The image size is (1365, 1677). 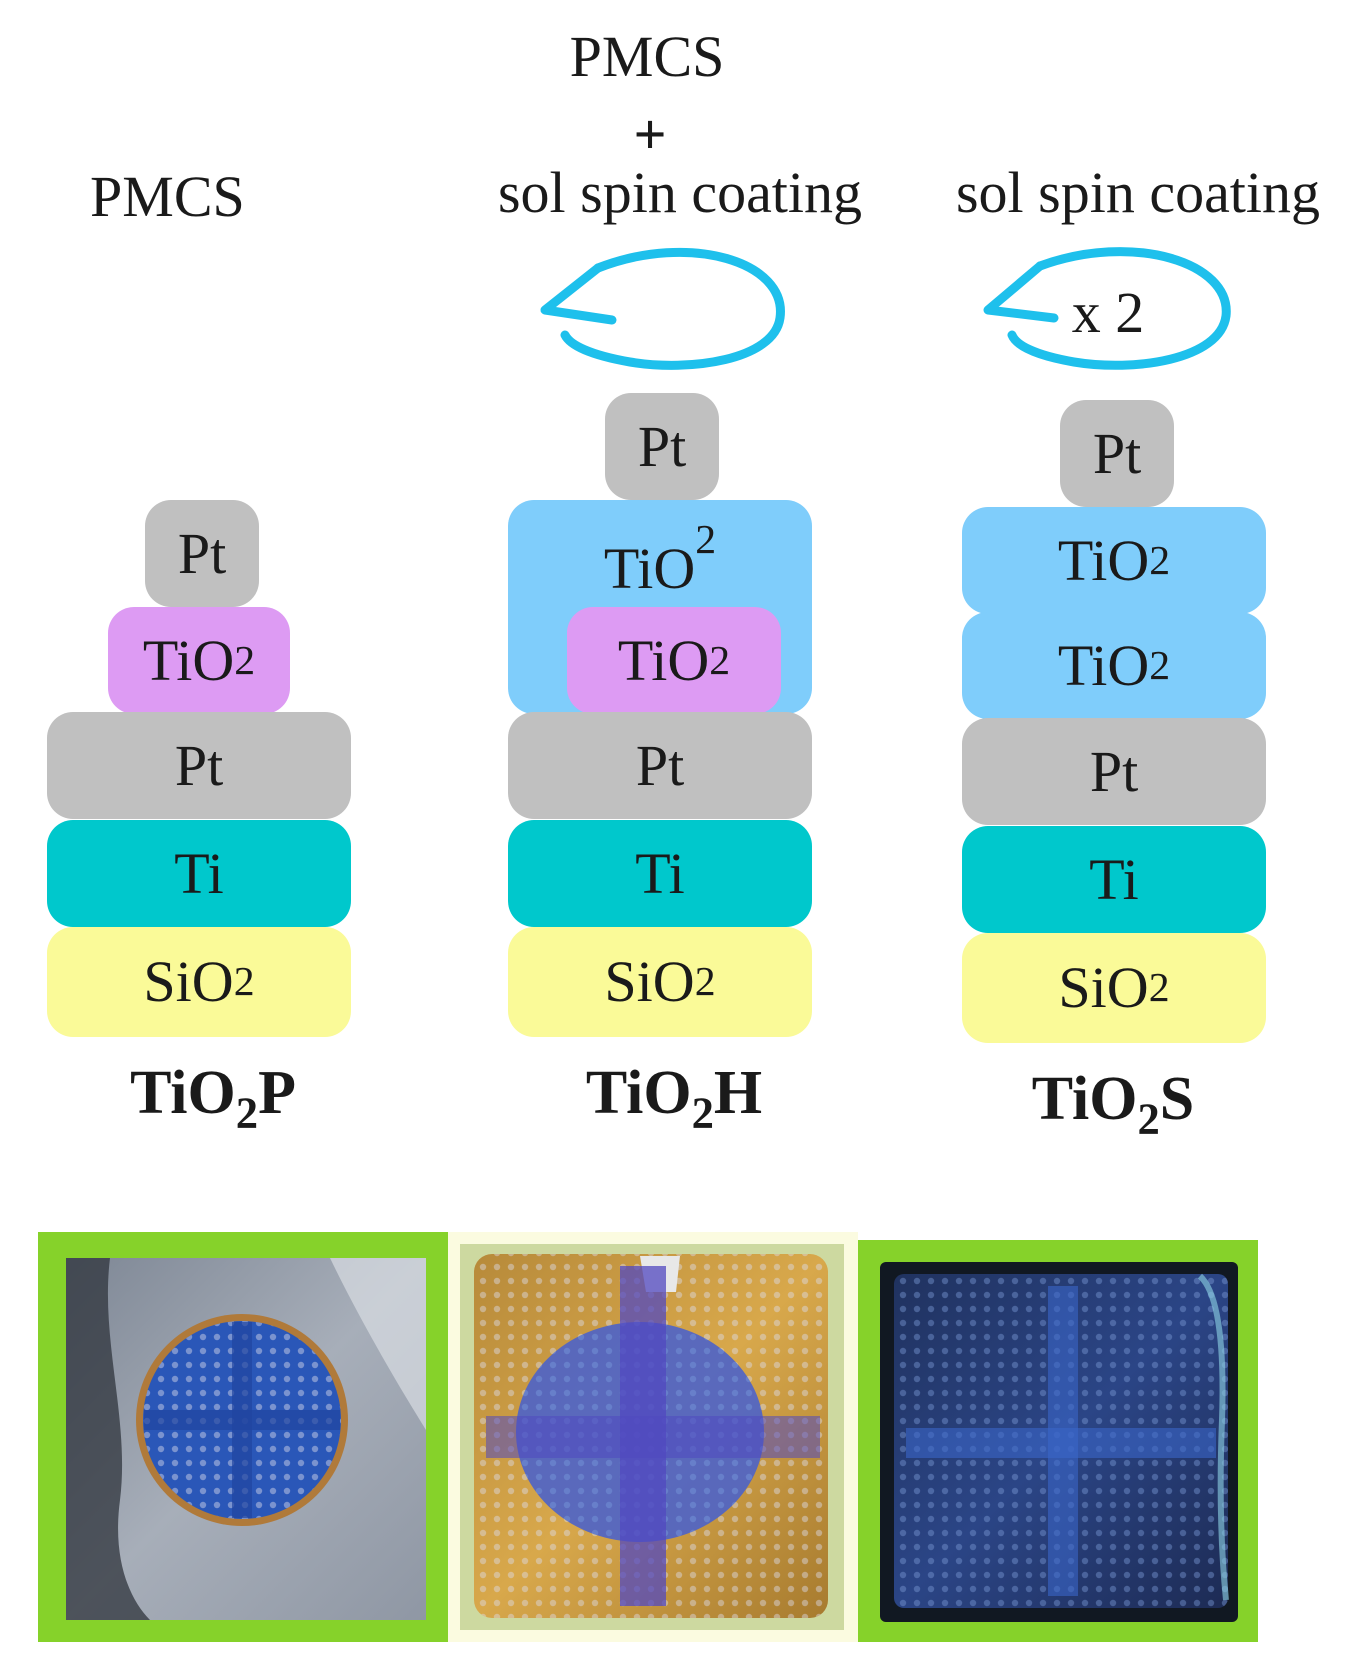 What do you see at coordinates (1113, 1104) in the screenshot?
I see `caption-tio2s: TiO2S` at bounding box center [1113, 1104].